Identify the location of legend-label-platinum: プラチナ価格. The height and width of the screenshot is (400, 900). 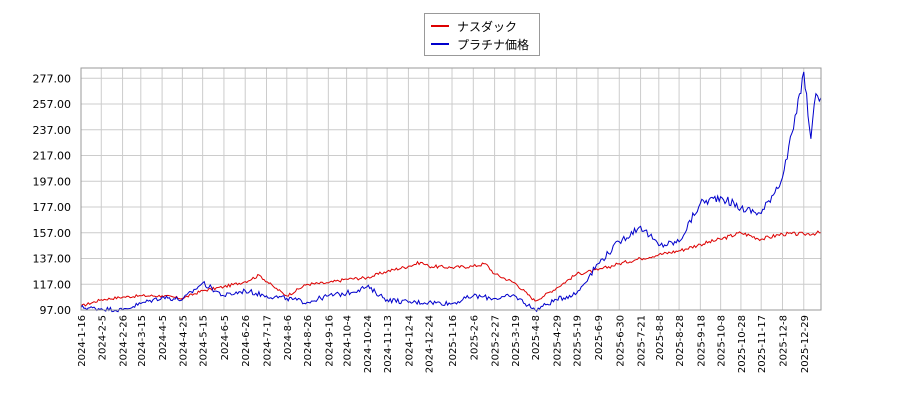
(493, 44).